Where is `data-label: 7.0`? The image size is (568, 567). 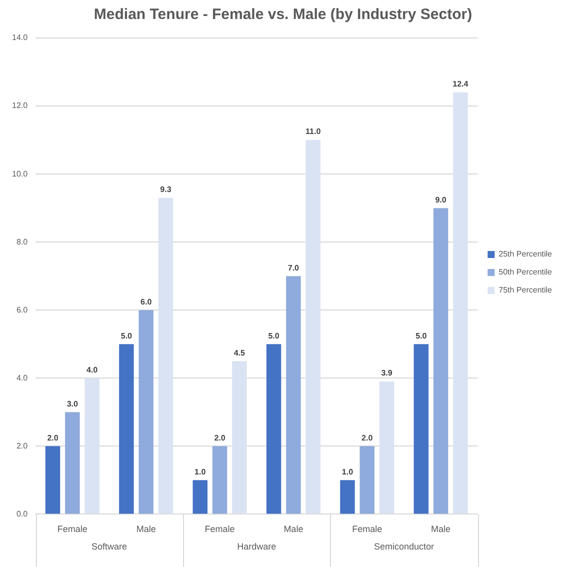
data-label: 7.0 is located at coordinates (294, 267).